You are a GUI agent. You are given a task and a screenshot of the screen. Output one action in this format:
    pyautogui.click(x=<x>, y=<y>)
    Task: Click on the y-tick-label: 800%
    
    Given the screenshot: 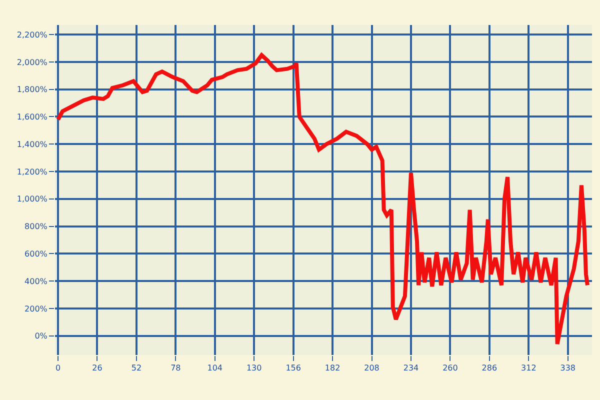 What is the action you would take?
    pyautogui.click(x=36, y=227)
    